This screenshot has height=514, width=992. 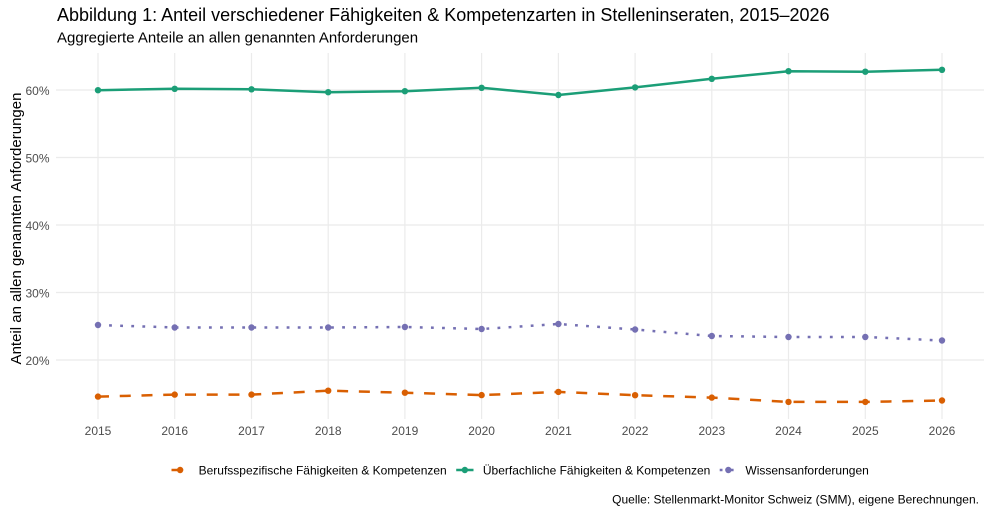 I want to click on svg-text: 2018, so click(x=328, y=431).